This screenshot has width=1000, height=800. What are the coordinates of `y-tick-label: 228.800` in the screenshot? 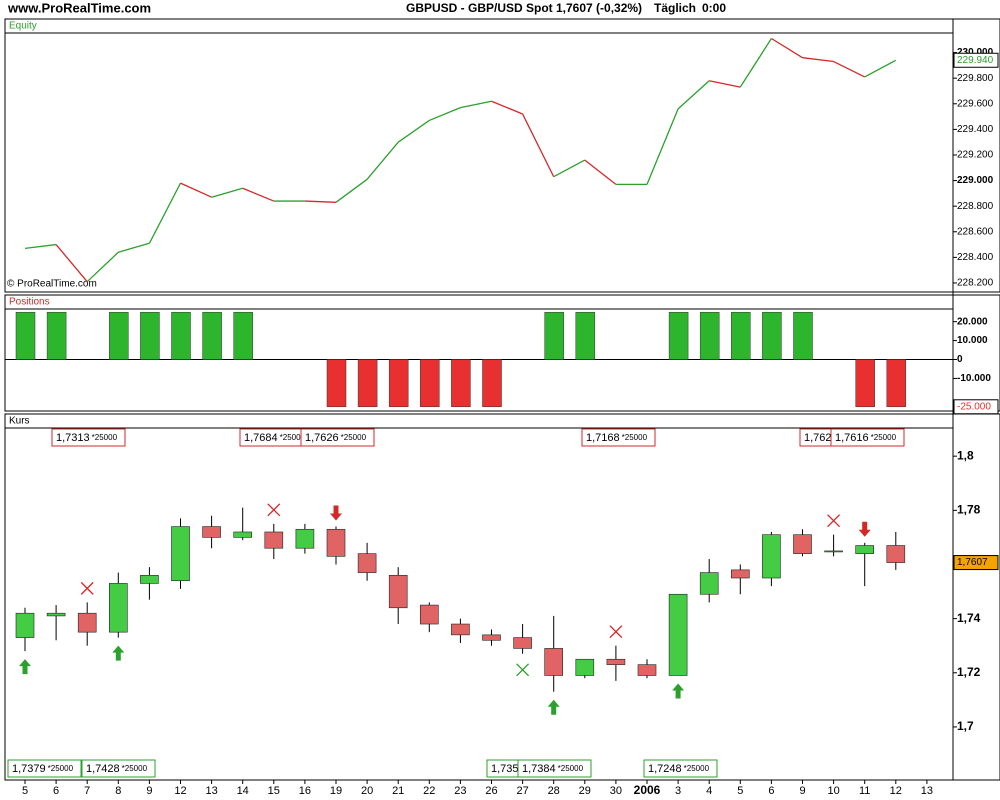 It's located at (975, 206).